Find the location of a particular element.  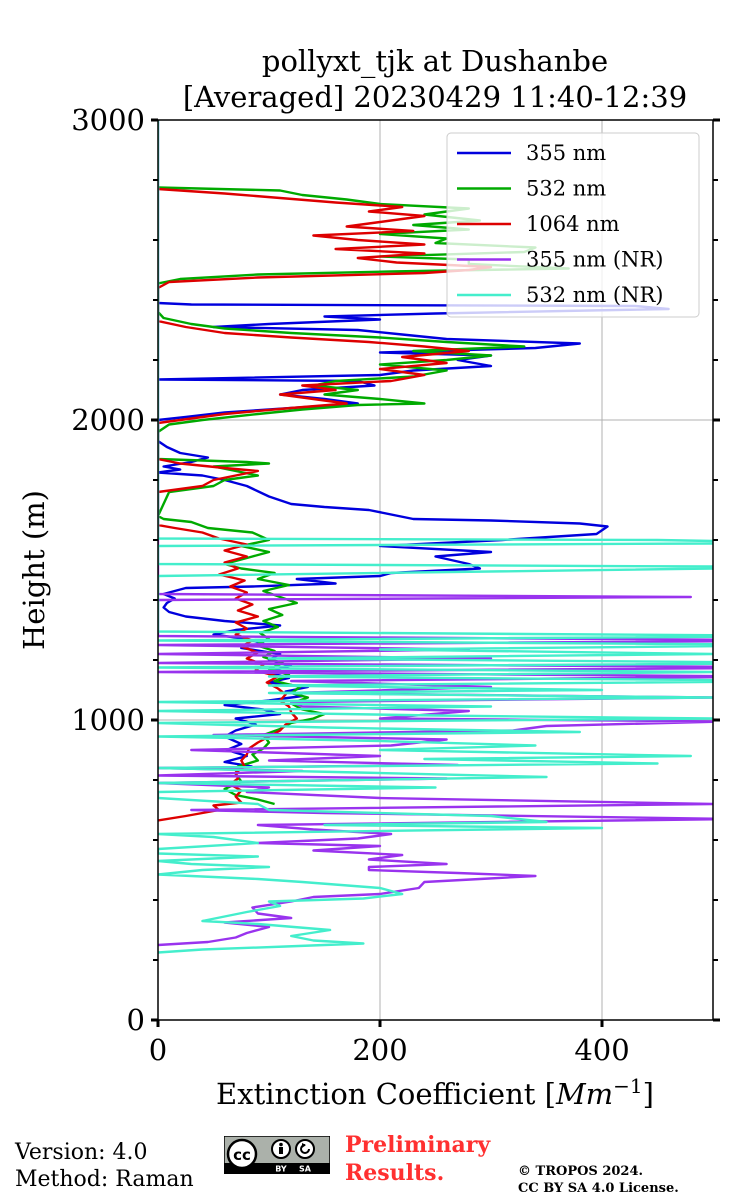

y-tick-label: 3000 is located at coordinates (108, 120).